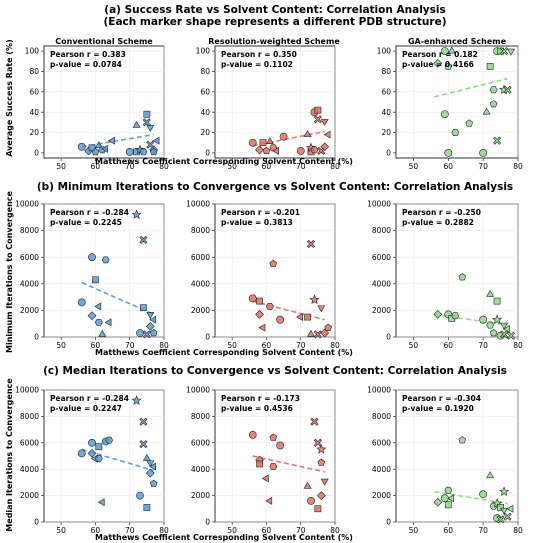  Describe the element at coordinates (457, 41) in the screenshot. I see `subplot-title-ga-enhanced: GA-enhanced Scheme` at that location.